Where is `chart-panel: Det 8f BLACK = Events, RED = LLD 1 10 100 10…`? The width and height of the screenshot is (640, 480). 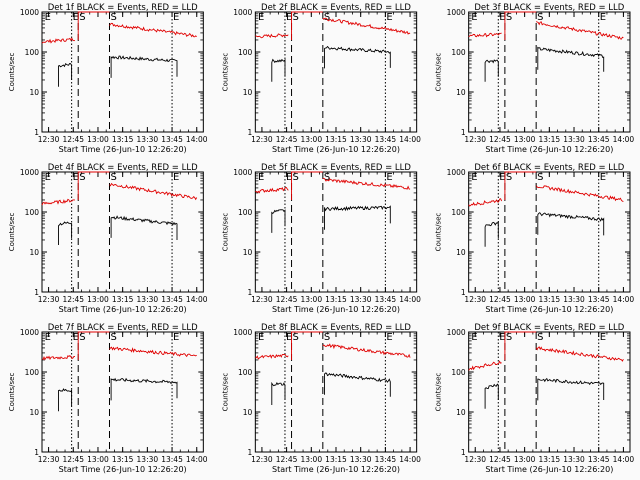 chart-panel: Det 8f BLACK = Events, RED = LLD 1 10 100 10… is located at coordinates (321, 398).